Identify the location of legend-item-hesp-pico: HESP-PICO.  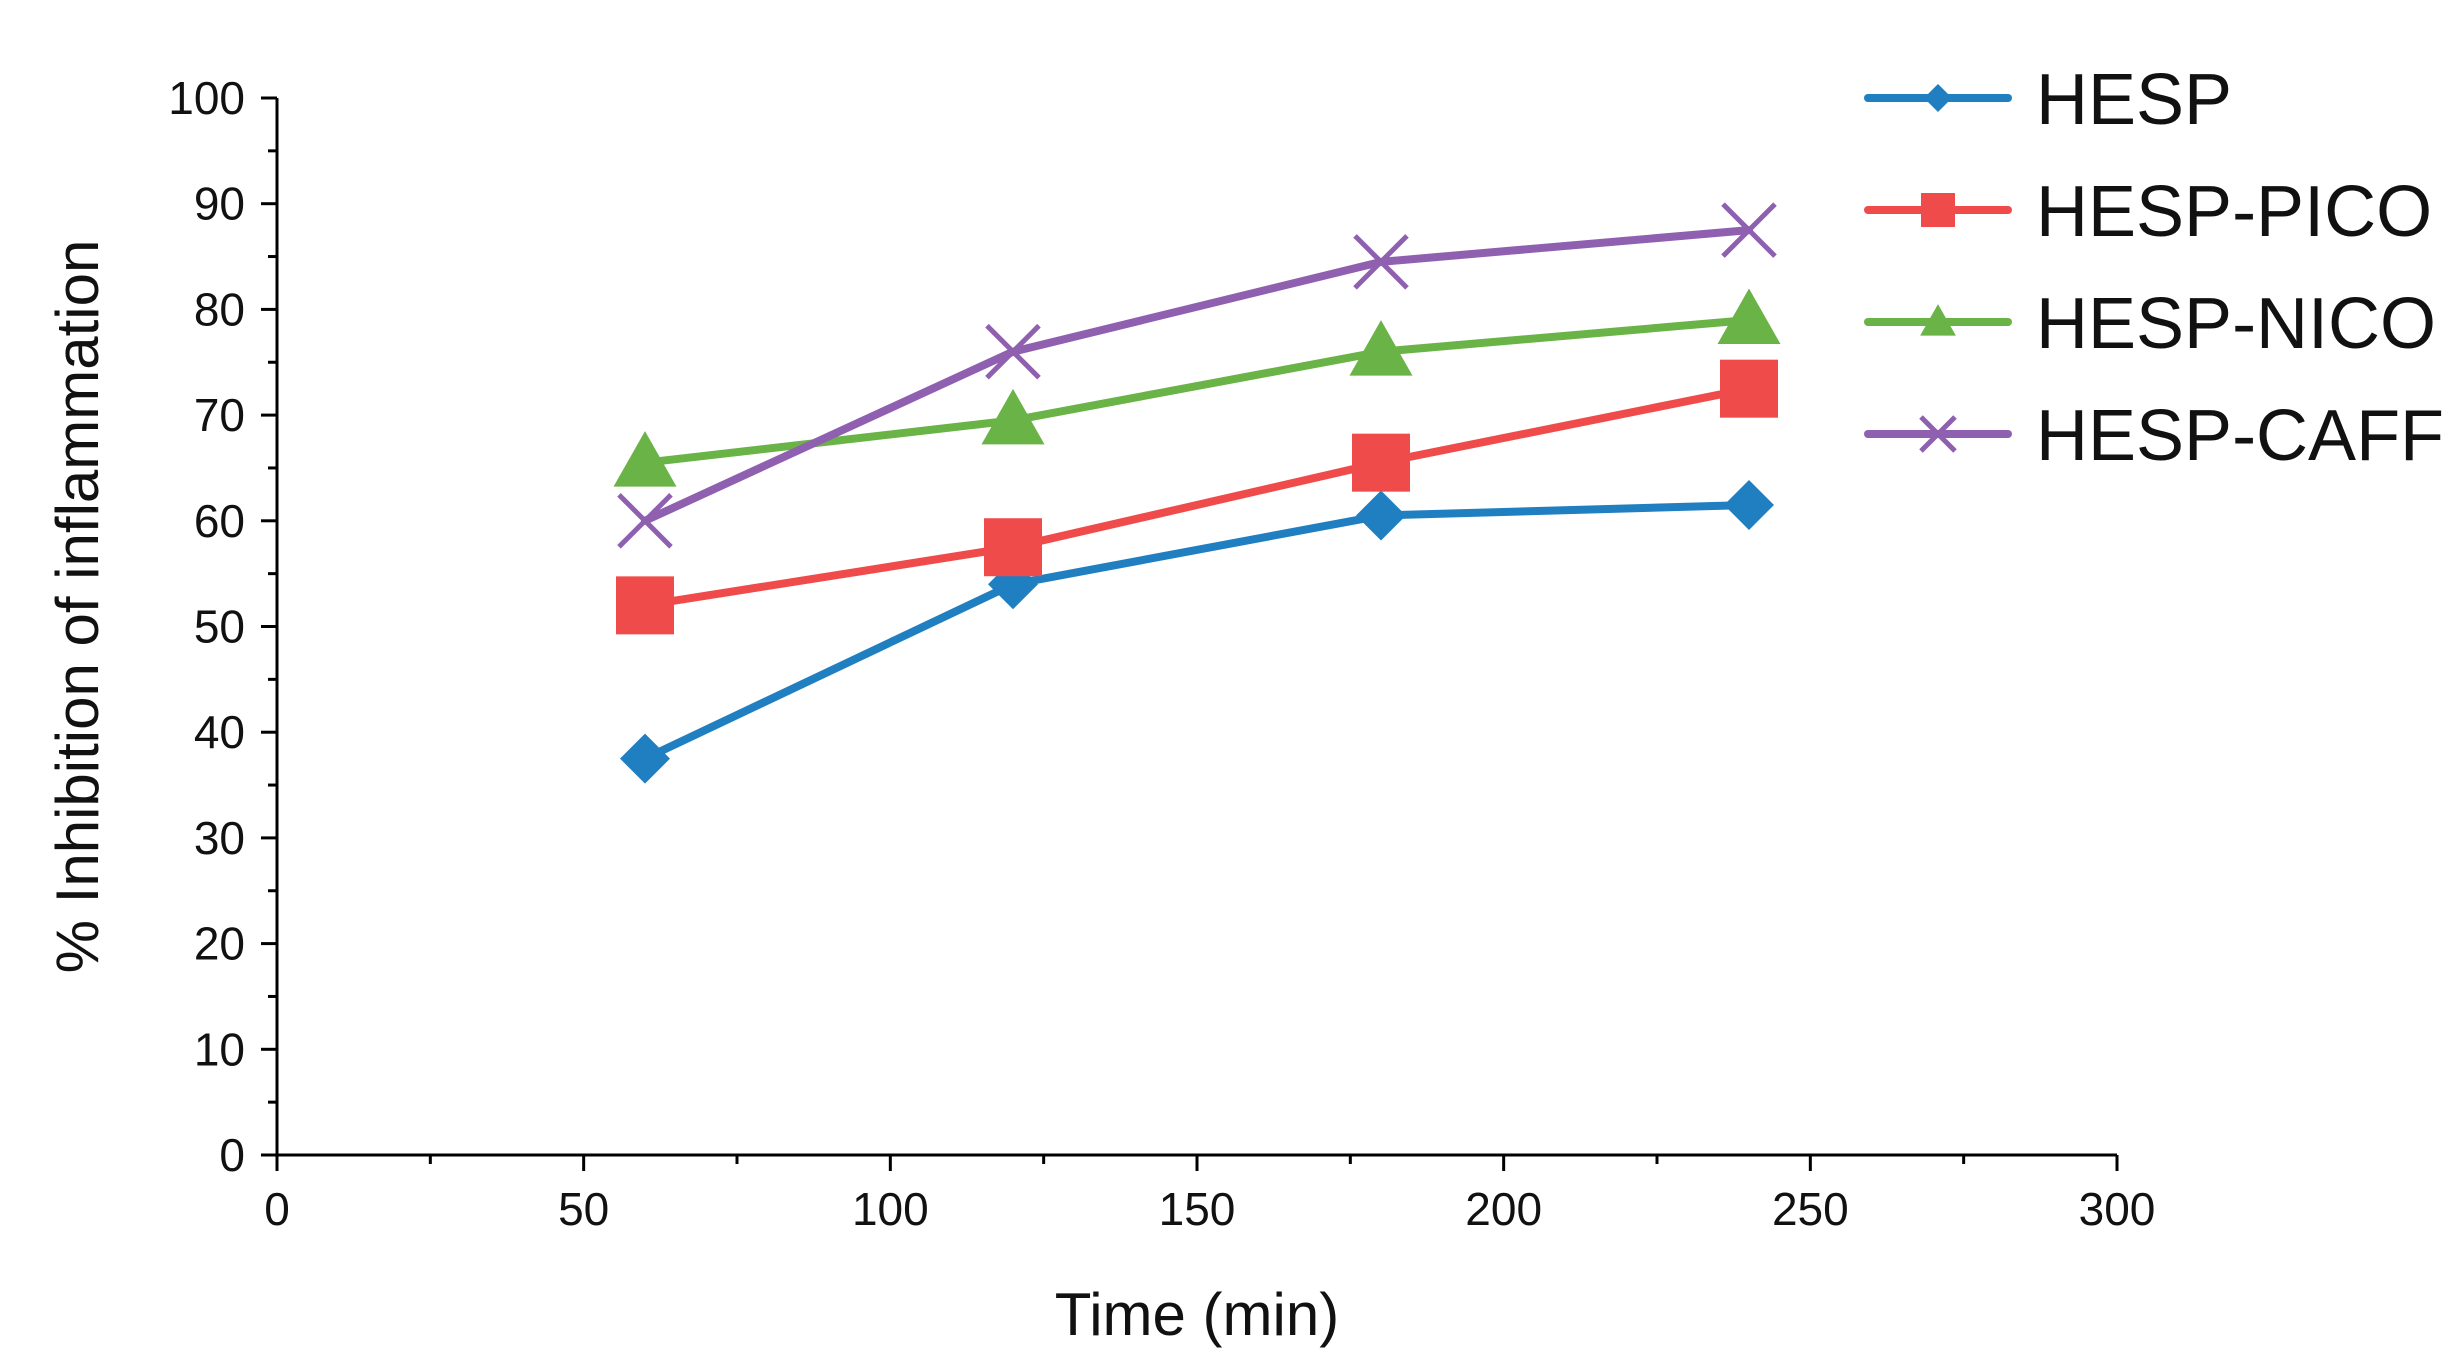
(2148, 212).